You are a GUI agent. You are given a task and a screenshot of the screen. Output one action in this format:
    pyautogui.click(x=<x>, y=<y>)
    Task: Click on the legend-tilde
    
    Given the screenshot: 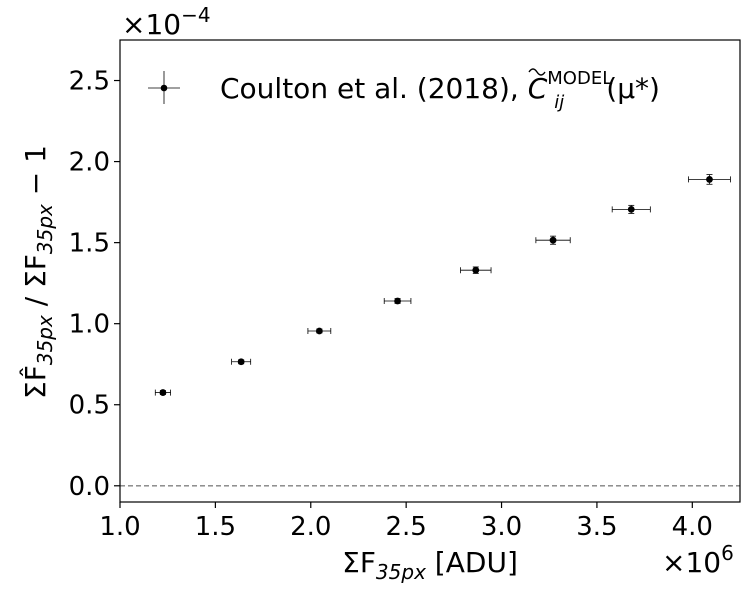 What is the action you would take?
    pyautogui.click(x=537, y=72)
    